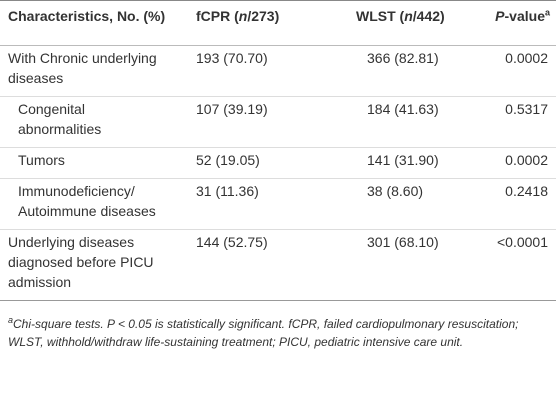 This screenshot has width=556, height=407. I want to click on header-text: fCPR (, so click(217, 16).